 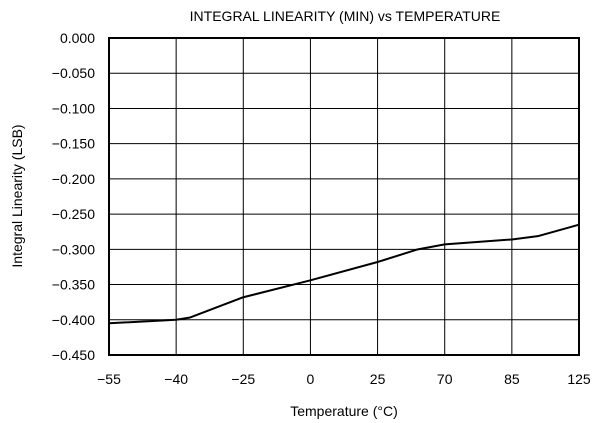 What do you see at coordinates (73, 179) in the screenshot?
I see `y-tick-label: −0.200` at bounding box center [73, 179].